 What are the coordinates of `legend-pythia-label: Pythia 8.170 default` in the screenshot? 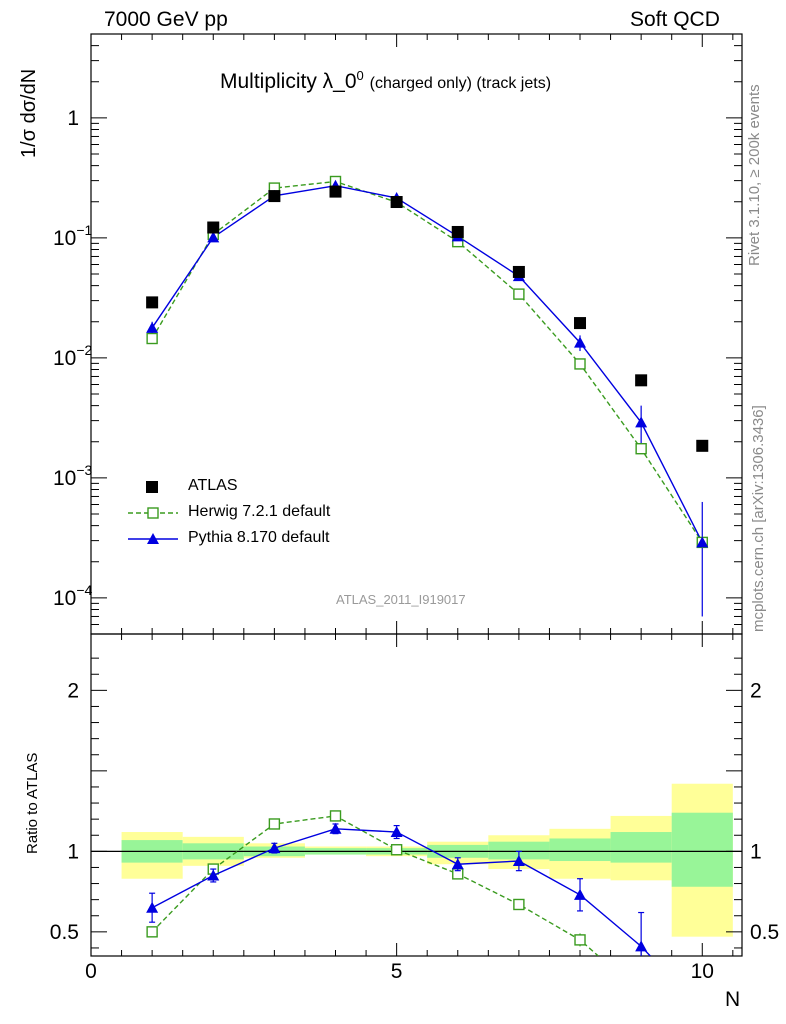 It's located at (259, 537).